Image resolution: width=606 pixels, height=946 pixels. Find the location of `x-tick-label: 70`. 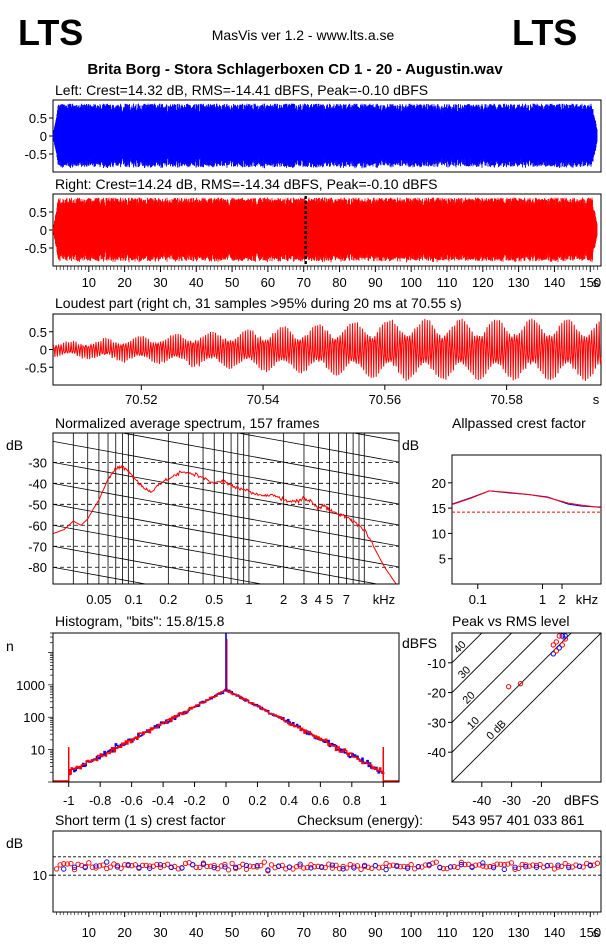

x-tick-label: 70 is located at coordinates (303, 932).